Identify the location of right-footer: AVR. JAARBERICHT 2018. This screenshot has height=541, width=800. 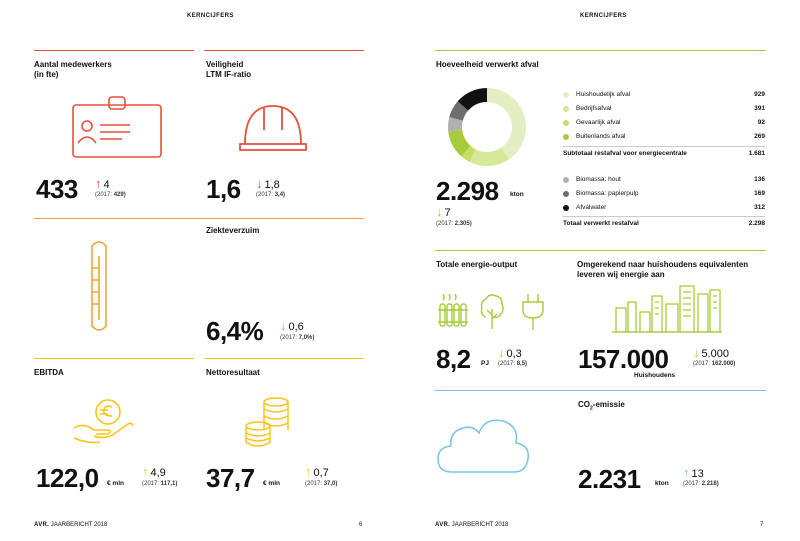
(472, 525).